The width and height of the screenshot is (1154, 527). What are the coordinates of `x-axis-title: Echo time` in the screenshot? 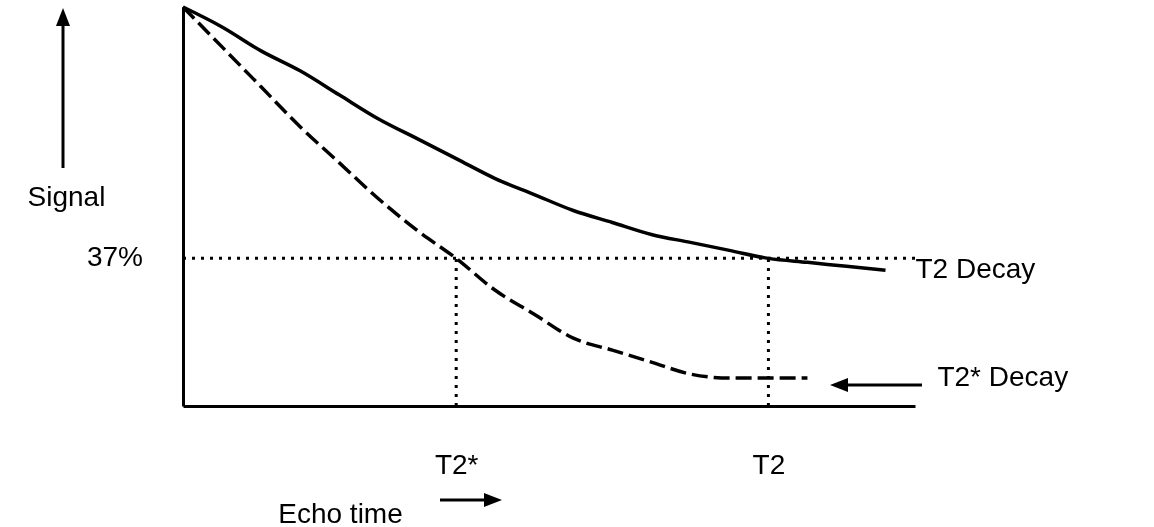 It's located at (340, 512).